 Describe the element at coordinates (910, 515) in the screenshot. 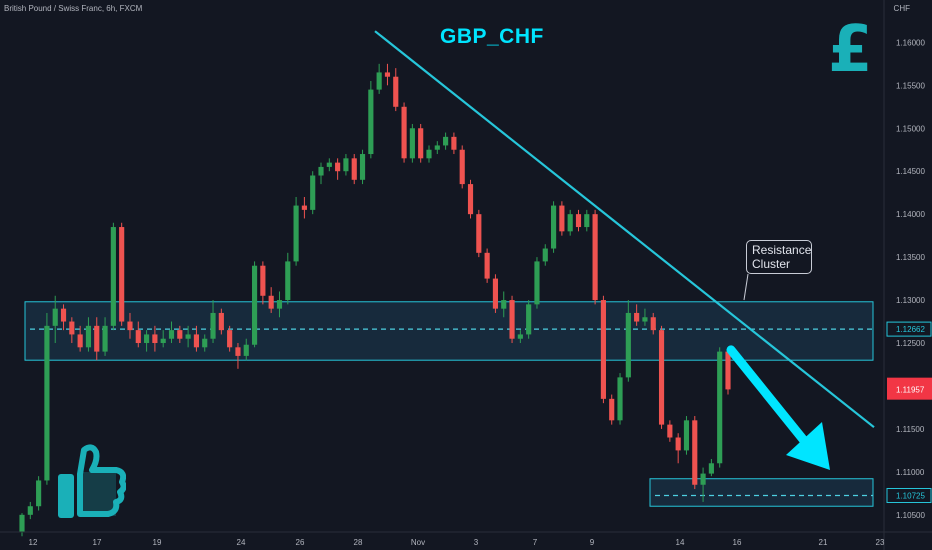

I see `price-tick-label: 1.10500` at that location.